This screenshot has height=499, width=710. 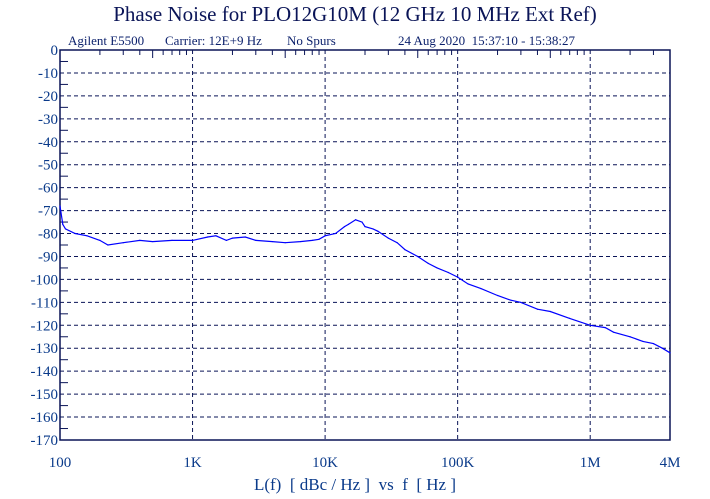 What do you see at coordinates (325, 463) in the screenshot?
I see `x-tick-label: 10K` at bounding box center [325, 463].